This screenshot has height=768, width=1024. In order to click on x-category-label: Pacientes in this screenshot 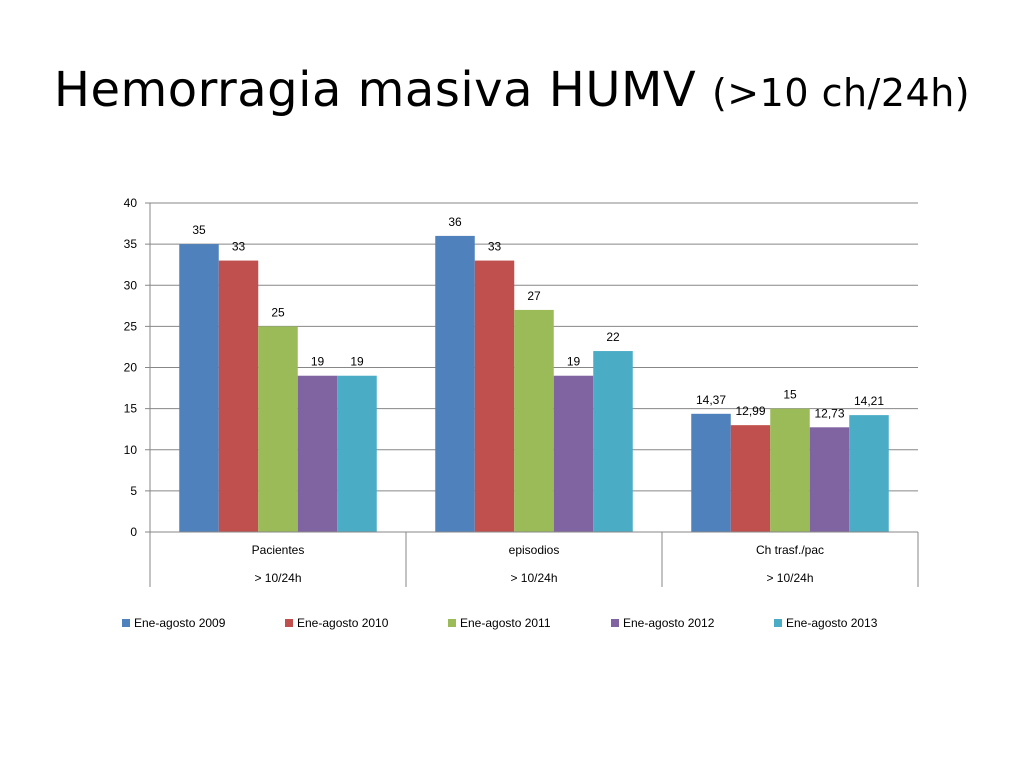, I will do `click(278, 550)`.